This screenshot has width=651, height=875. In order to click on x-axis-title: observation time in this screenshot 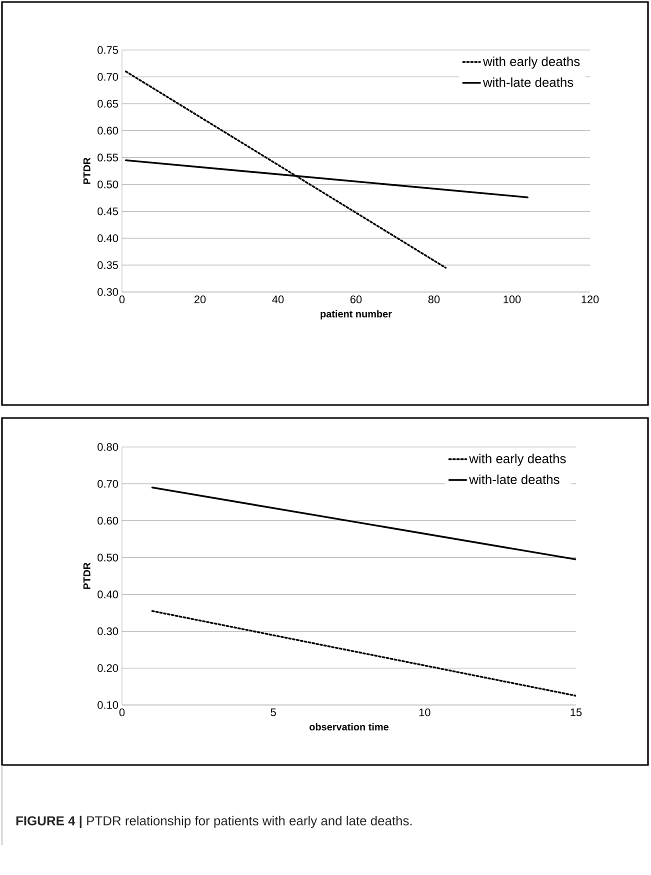, I will do `click(349, 726)`.